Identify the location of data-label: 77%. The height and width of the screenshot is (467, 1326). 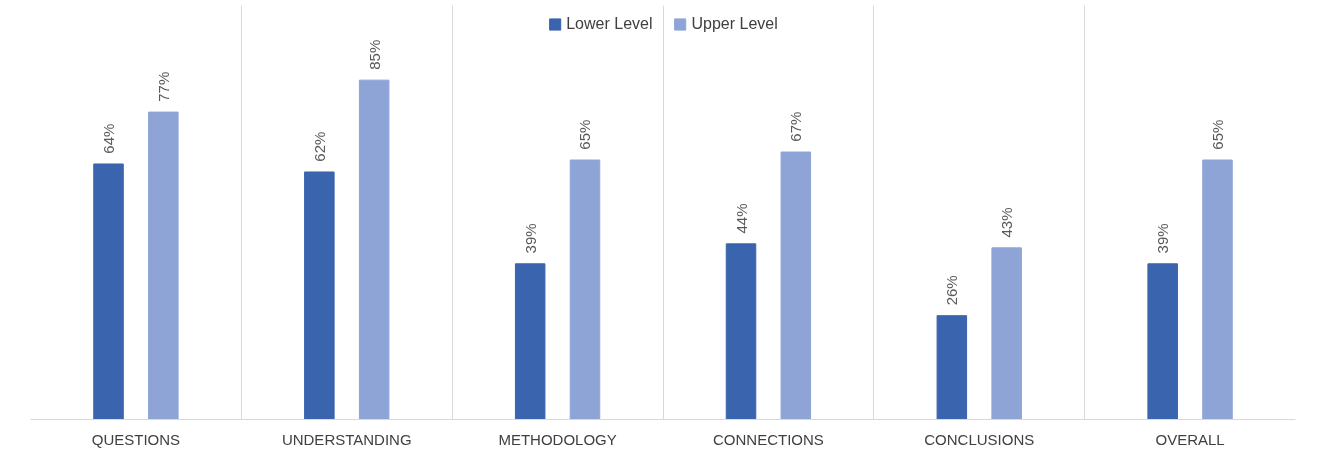
(163, 86).